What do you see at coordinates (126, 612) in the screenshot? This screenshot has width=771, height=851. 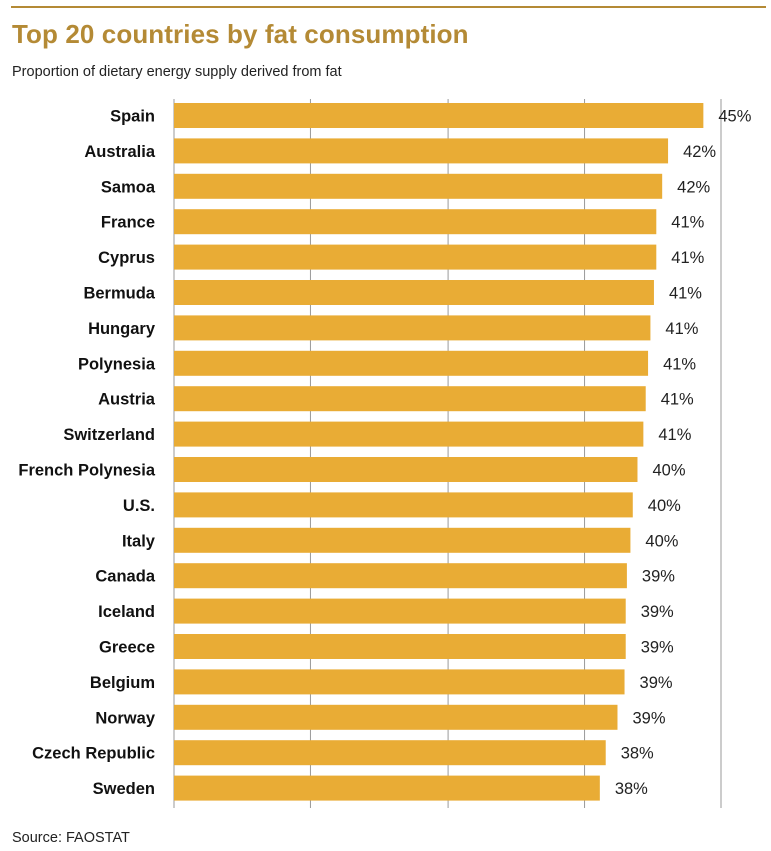 I see `category-label: Iceland` at bounding box center [126, 612].